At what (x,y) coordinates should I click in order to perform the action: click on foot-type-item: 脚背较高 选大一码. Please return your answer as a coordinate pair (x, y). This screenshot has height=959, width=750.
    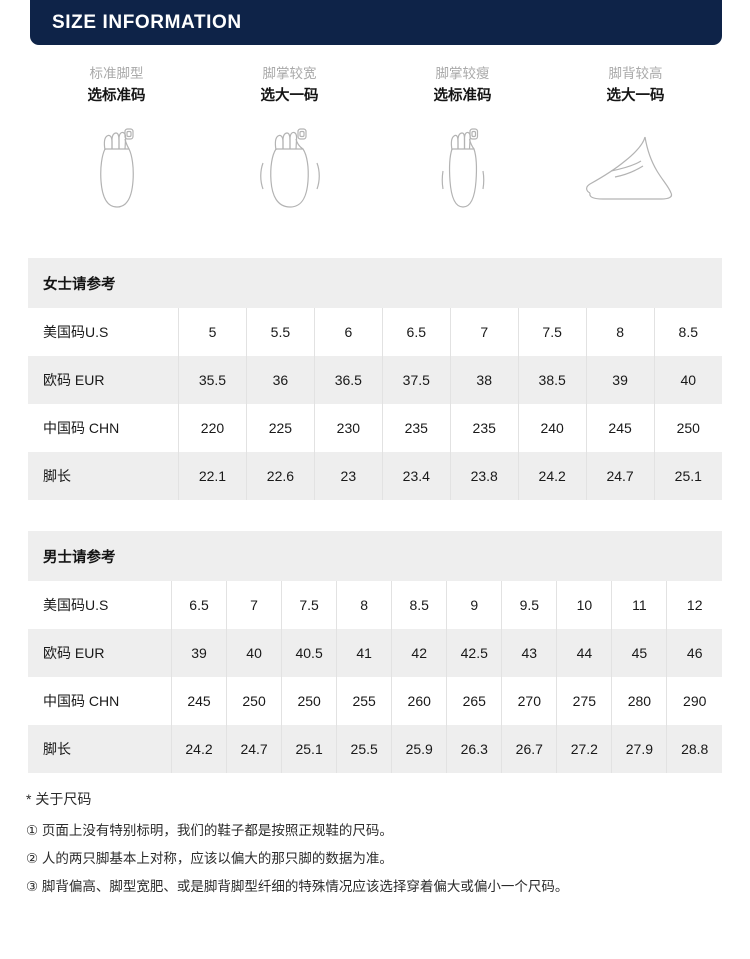
    Looking at the image, I should click on (635, 139).